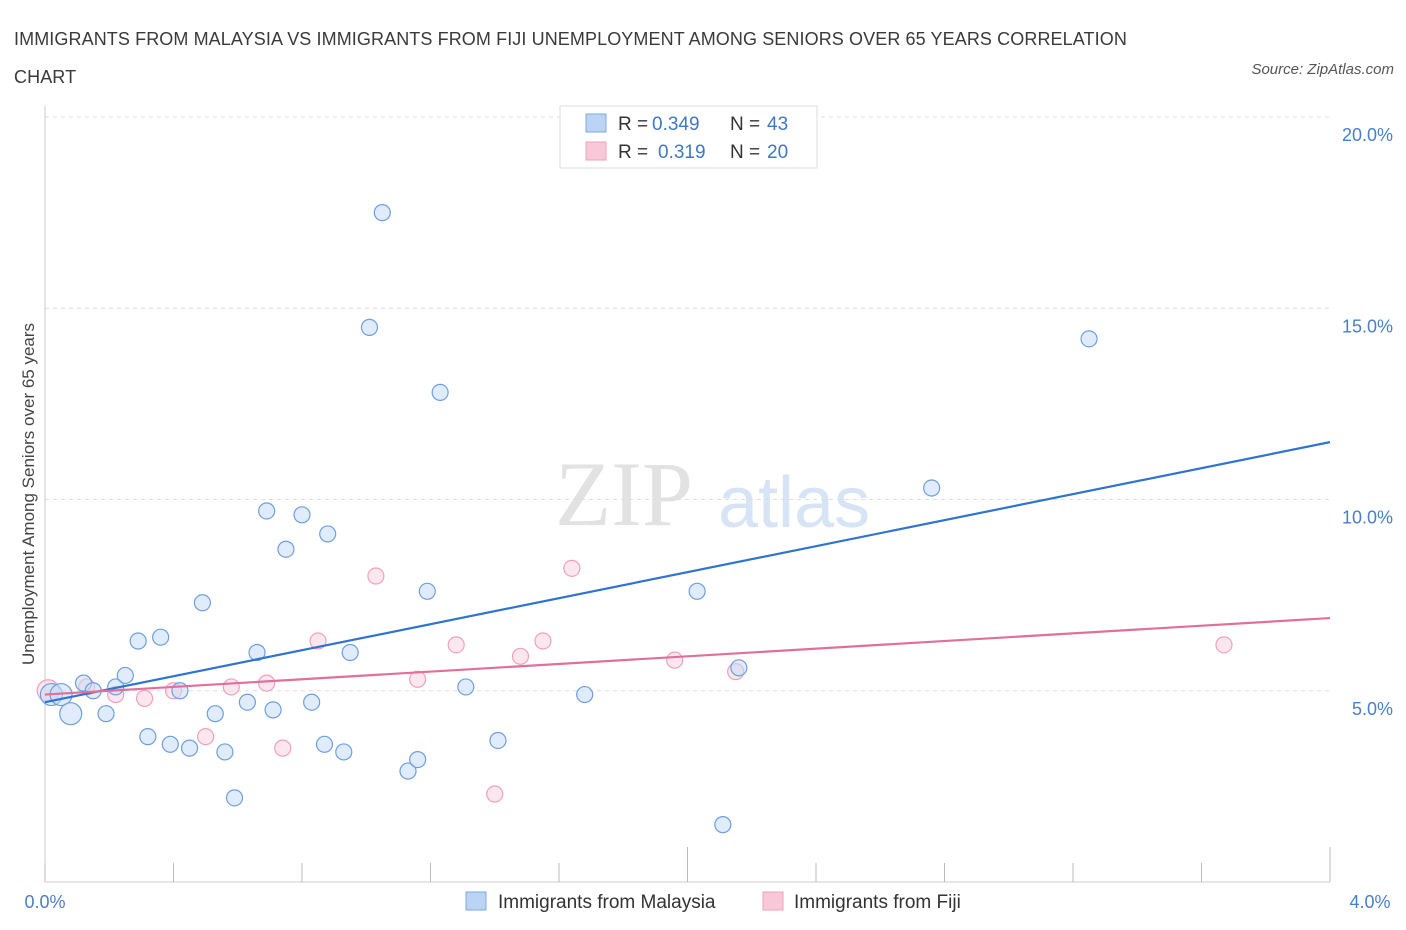  Describe the element at coordinates (687, 864) in the screenshot. I see `x-ticks` at that location.